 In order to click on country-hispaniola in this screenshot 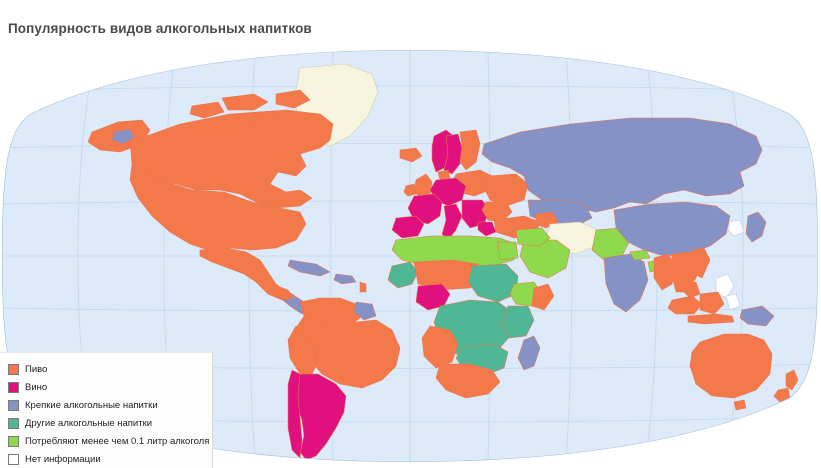, I will do `click(345, 279)`.